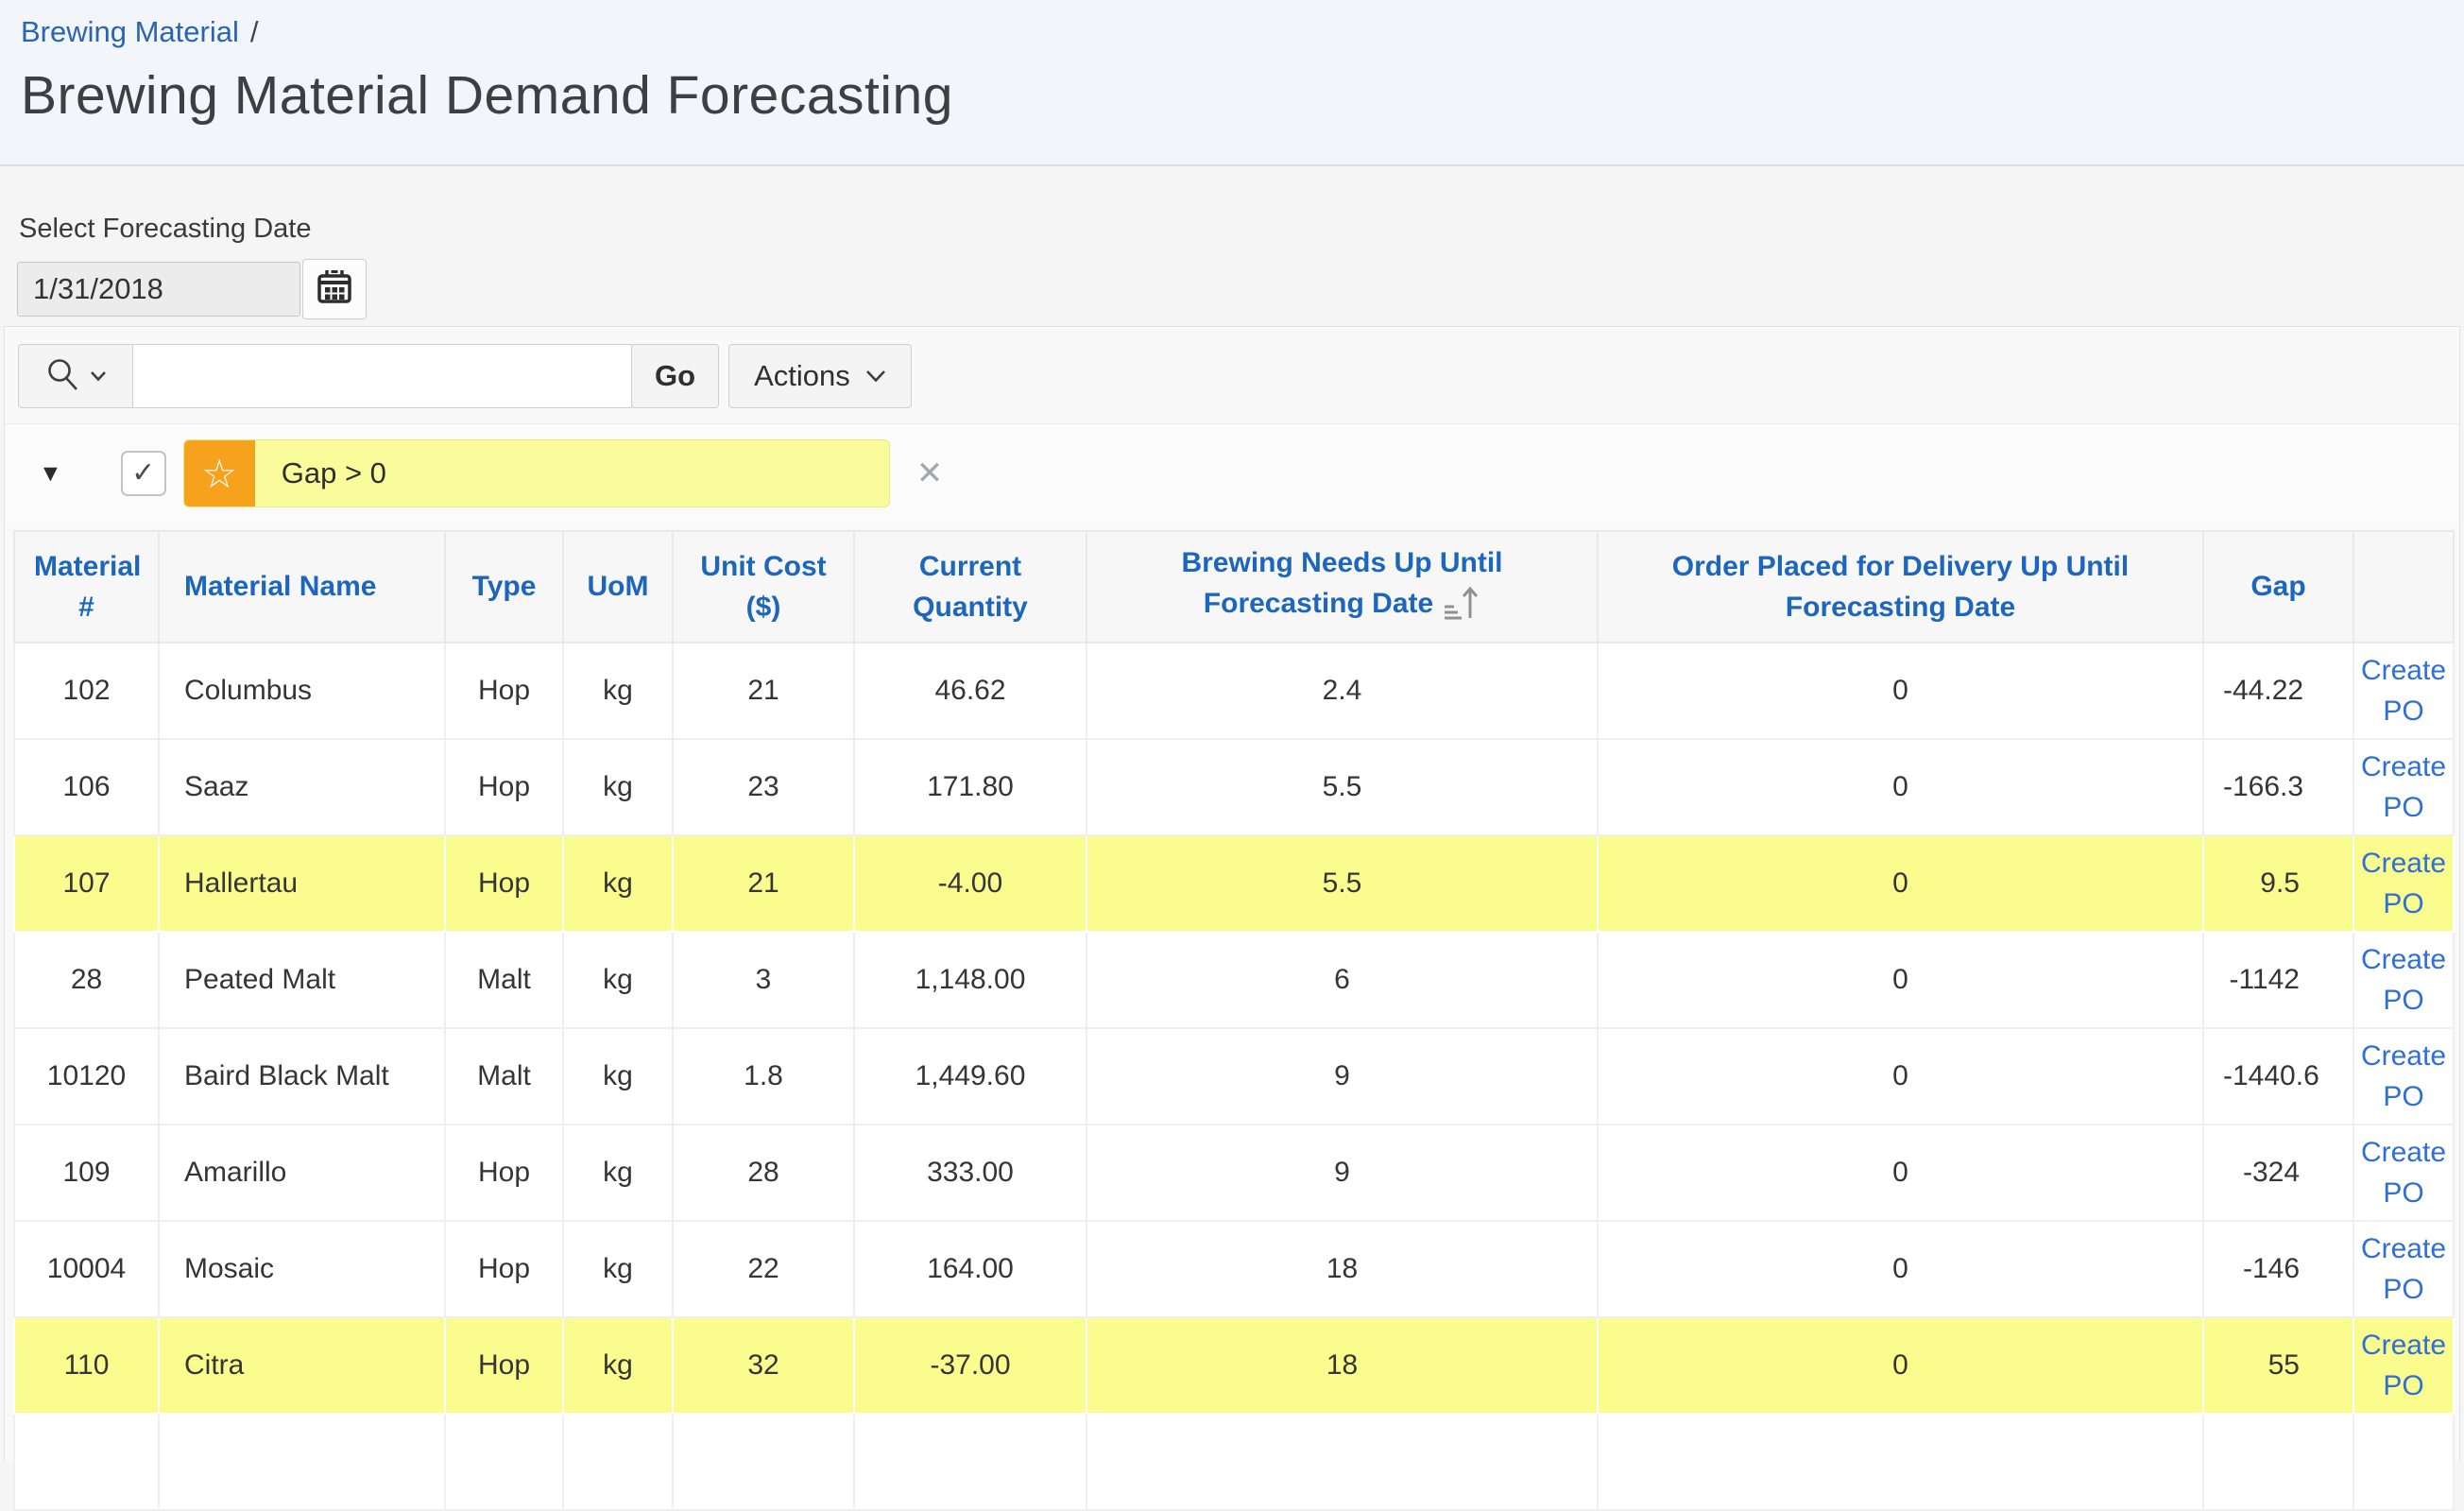 The width and height of the screenshot is (2464, 1511). What do you see at coordinates (536, 473) in the screenshot?
I see `filter-chip: ☆ Gap > 0` at bounding box center [536, 473].